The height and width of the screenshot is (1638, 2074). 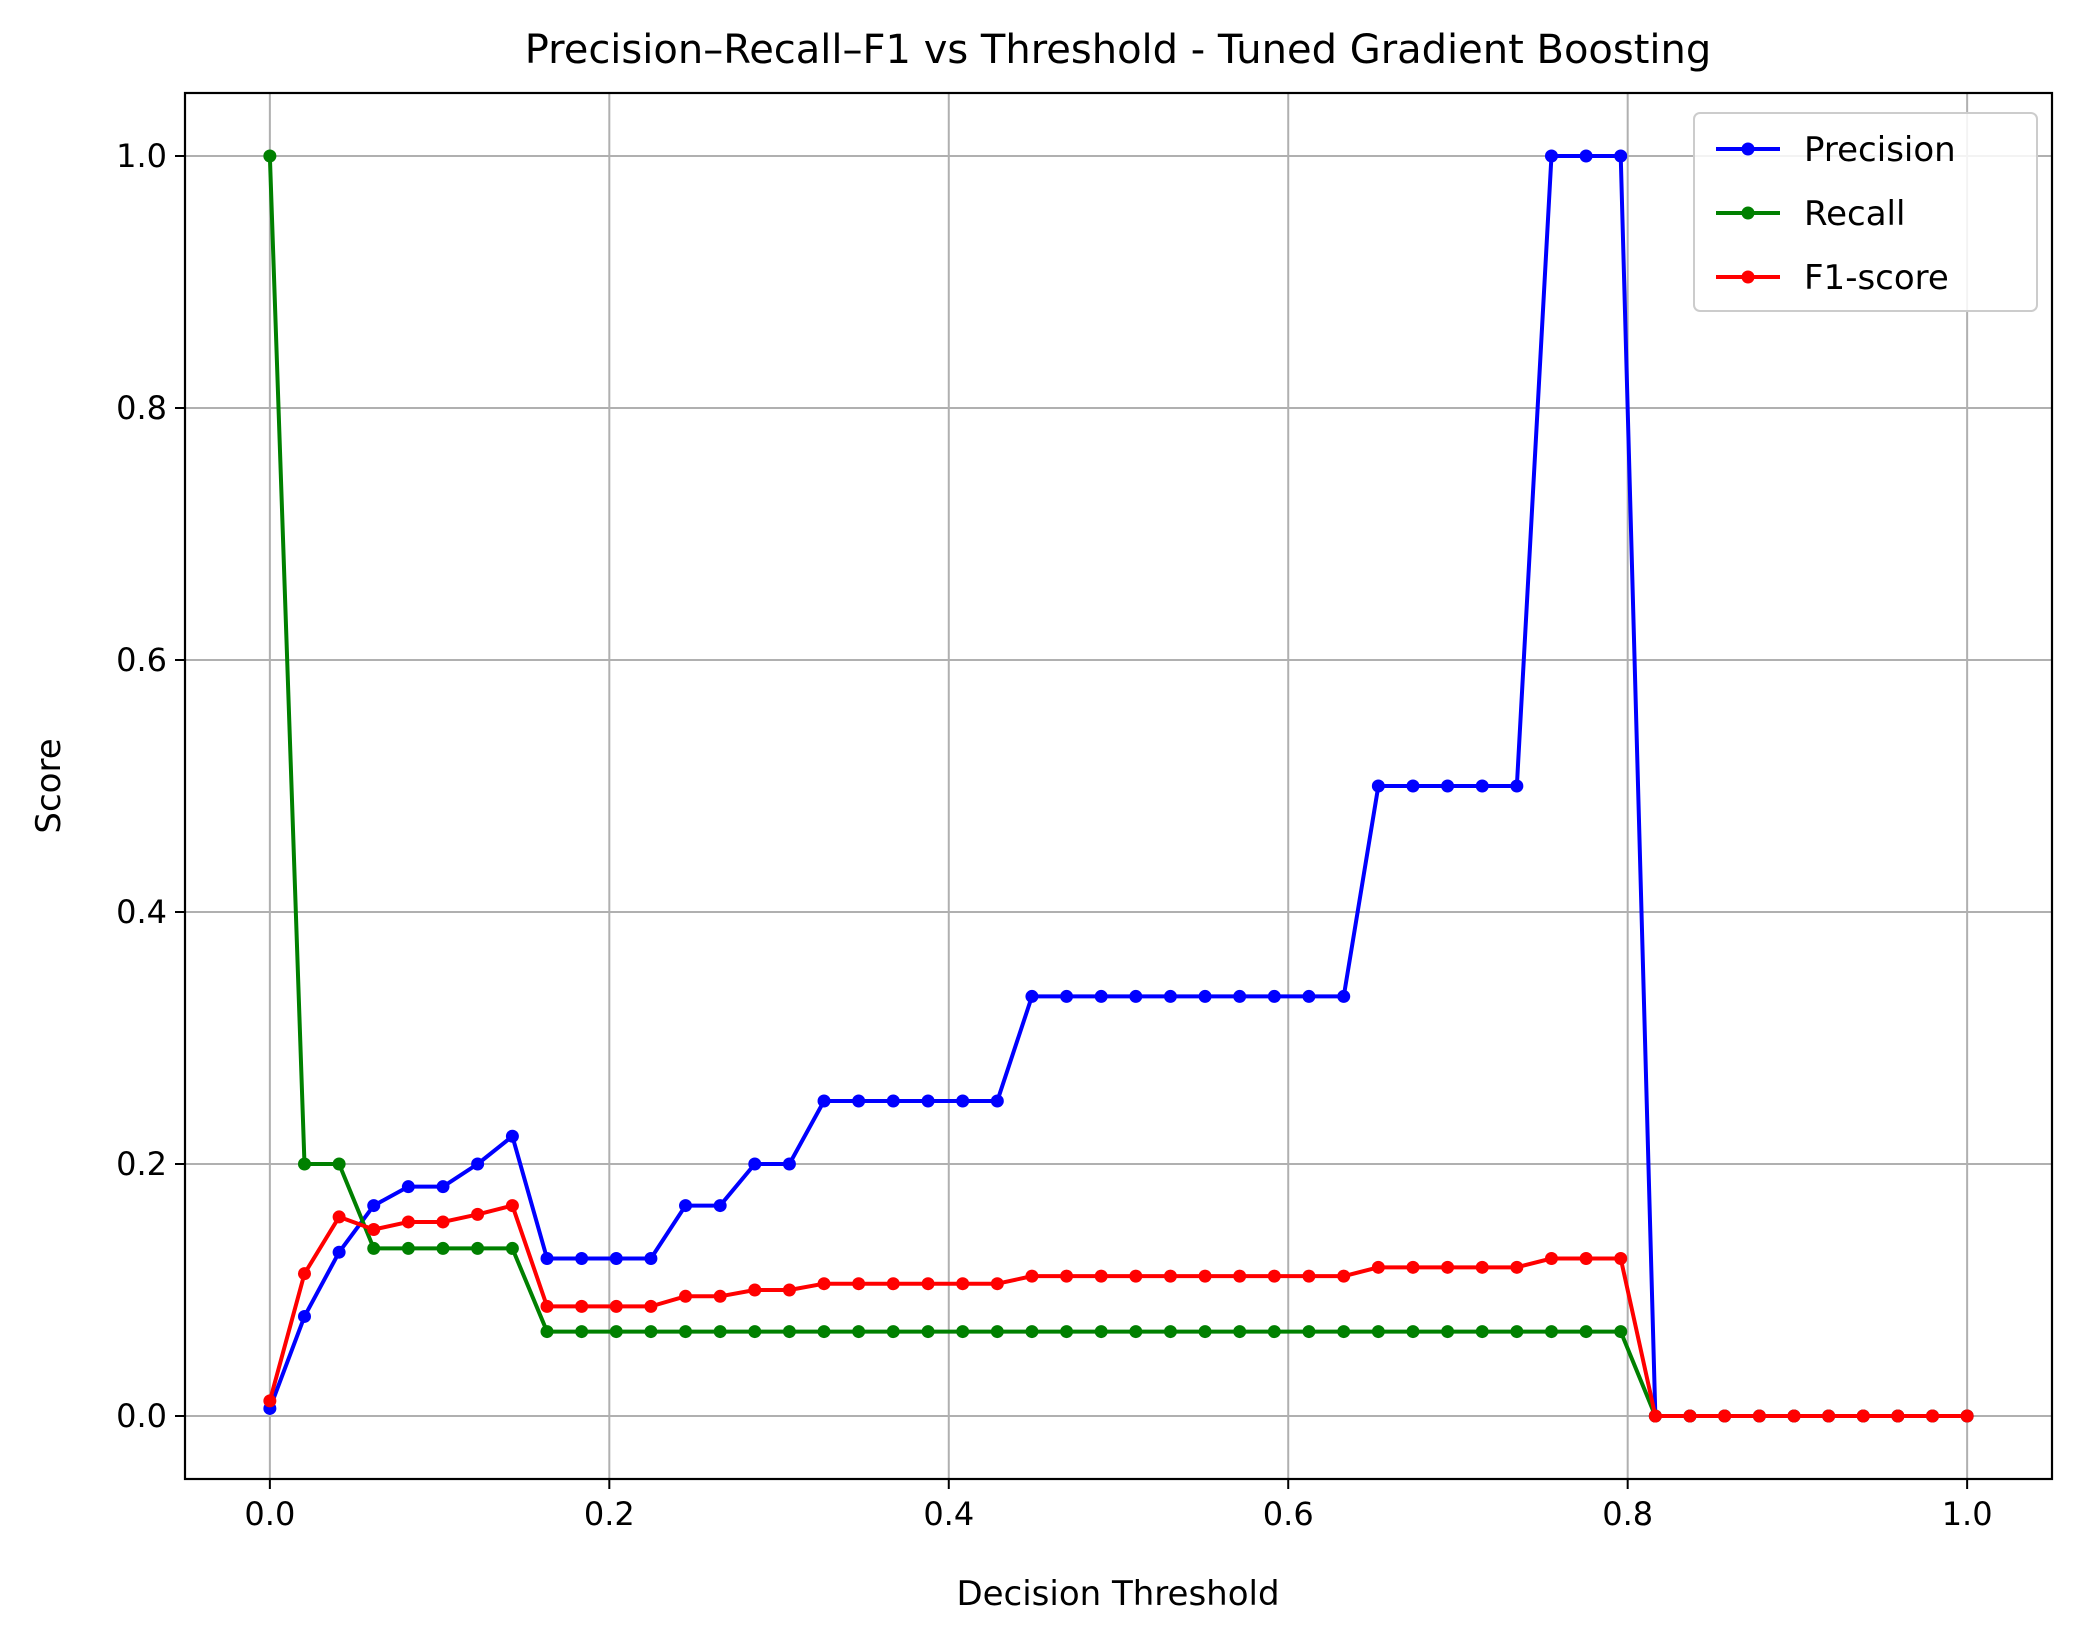 I want to click on x-tick-label: 1.0, so click(x=1967, y=1514).